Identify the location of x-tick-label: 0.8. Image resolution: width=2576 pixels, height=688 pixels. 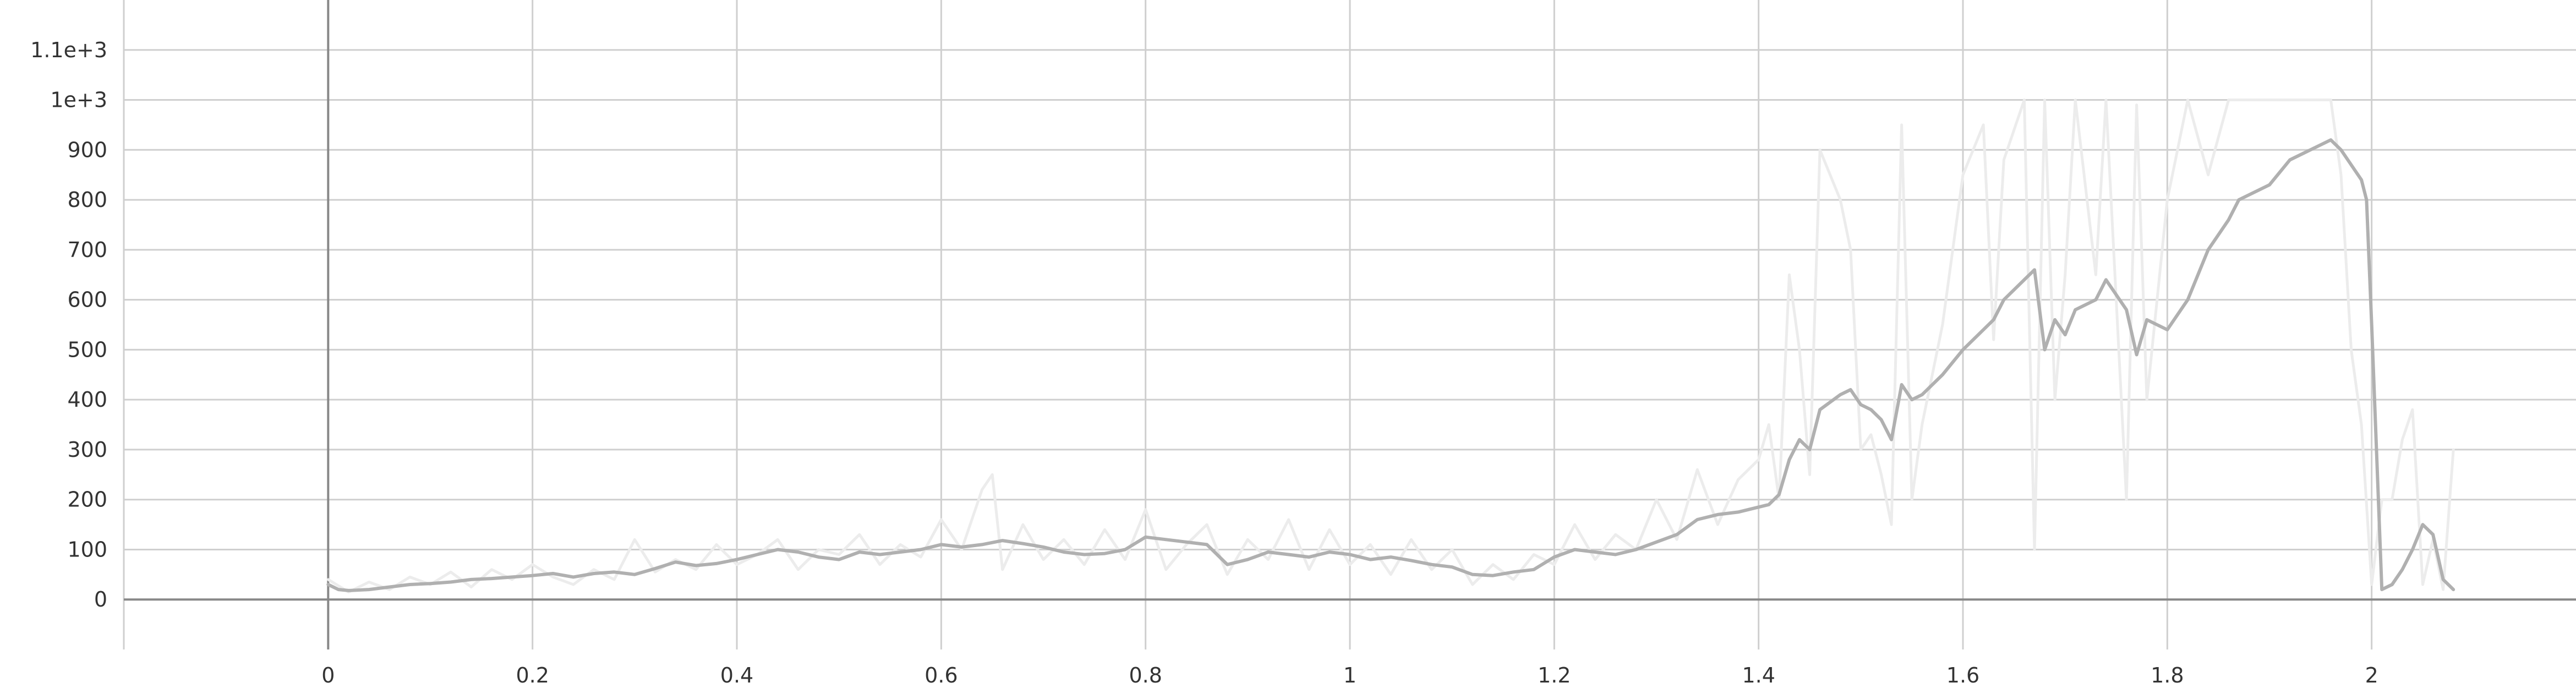
(1145, 675).